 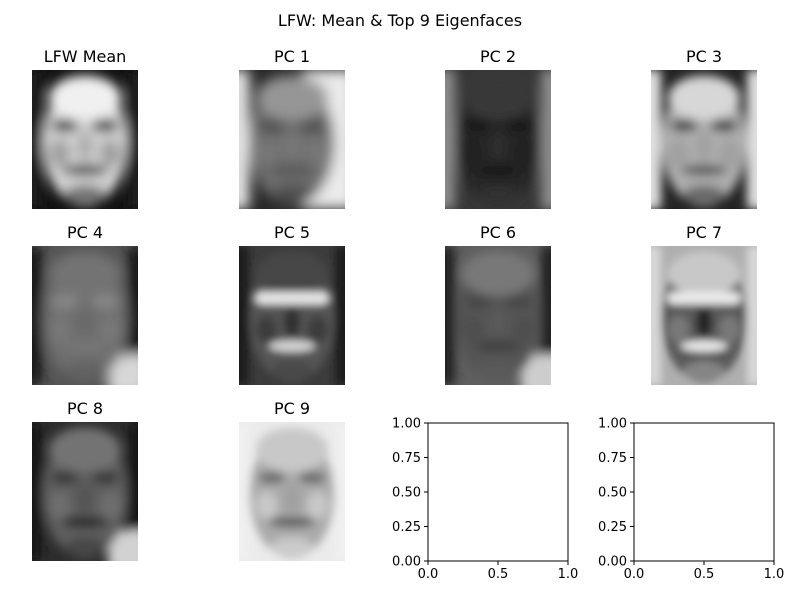 What do you see at coordinates (292, 232) in the screenshot?
I see `panel-title: PC 5` at bounding box center [292, 232].